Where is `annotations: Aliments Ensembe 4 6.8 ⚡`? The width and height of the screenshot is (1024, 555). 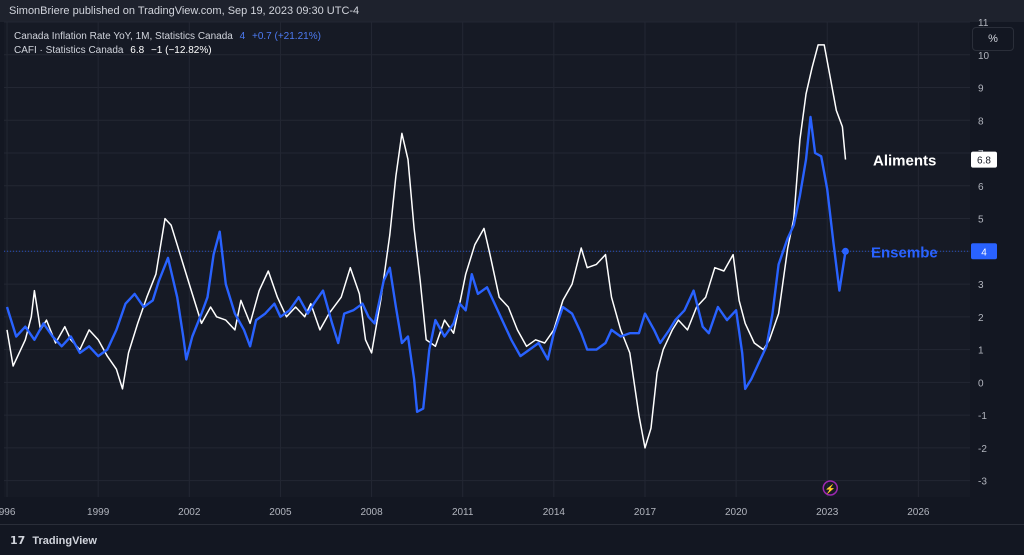 annotations: Aliments Ensembe 4 6.8 ⚡ is located at coordinates (909, 323).